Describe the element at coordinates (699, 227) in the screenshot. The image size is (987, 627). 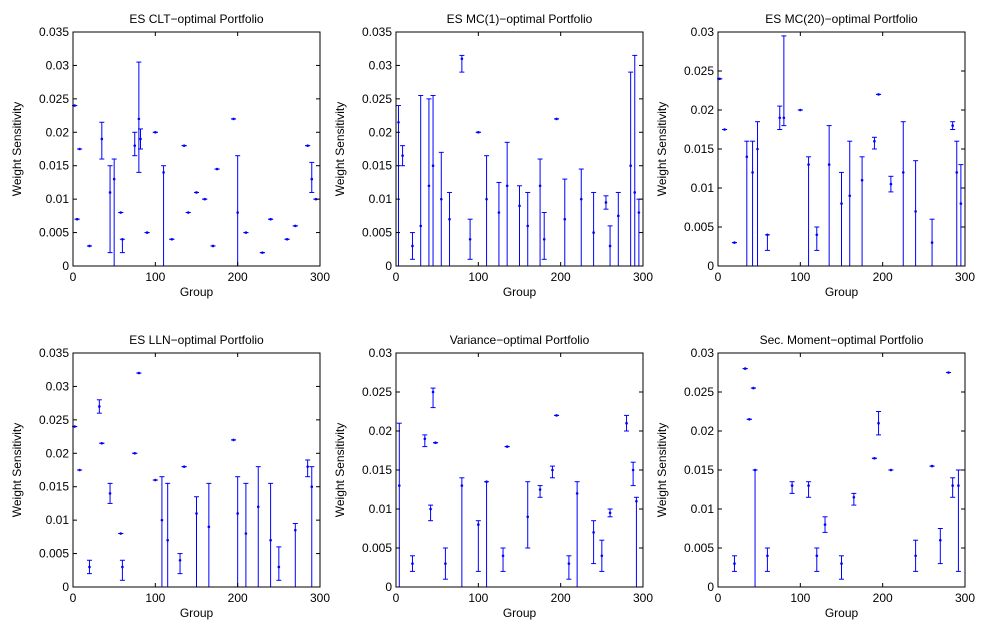
I see `y-tick-label: 0.005` at that location.